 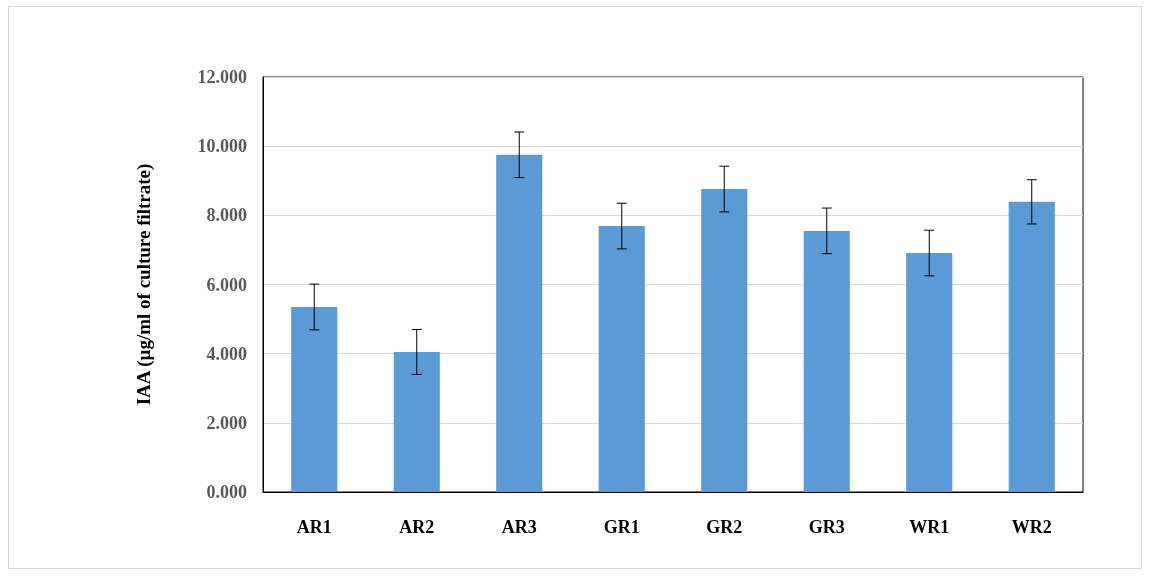 I want to click on x-tick-label: AR3, so click(x=519, y=527).